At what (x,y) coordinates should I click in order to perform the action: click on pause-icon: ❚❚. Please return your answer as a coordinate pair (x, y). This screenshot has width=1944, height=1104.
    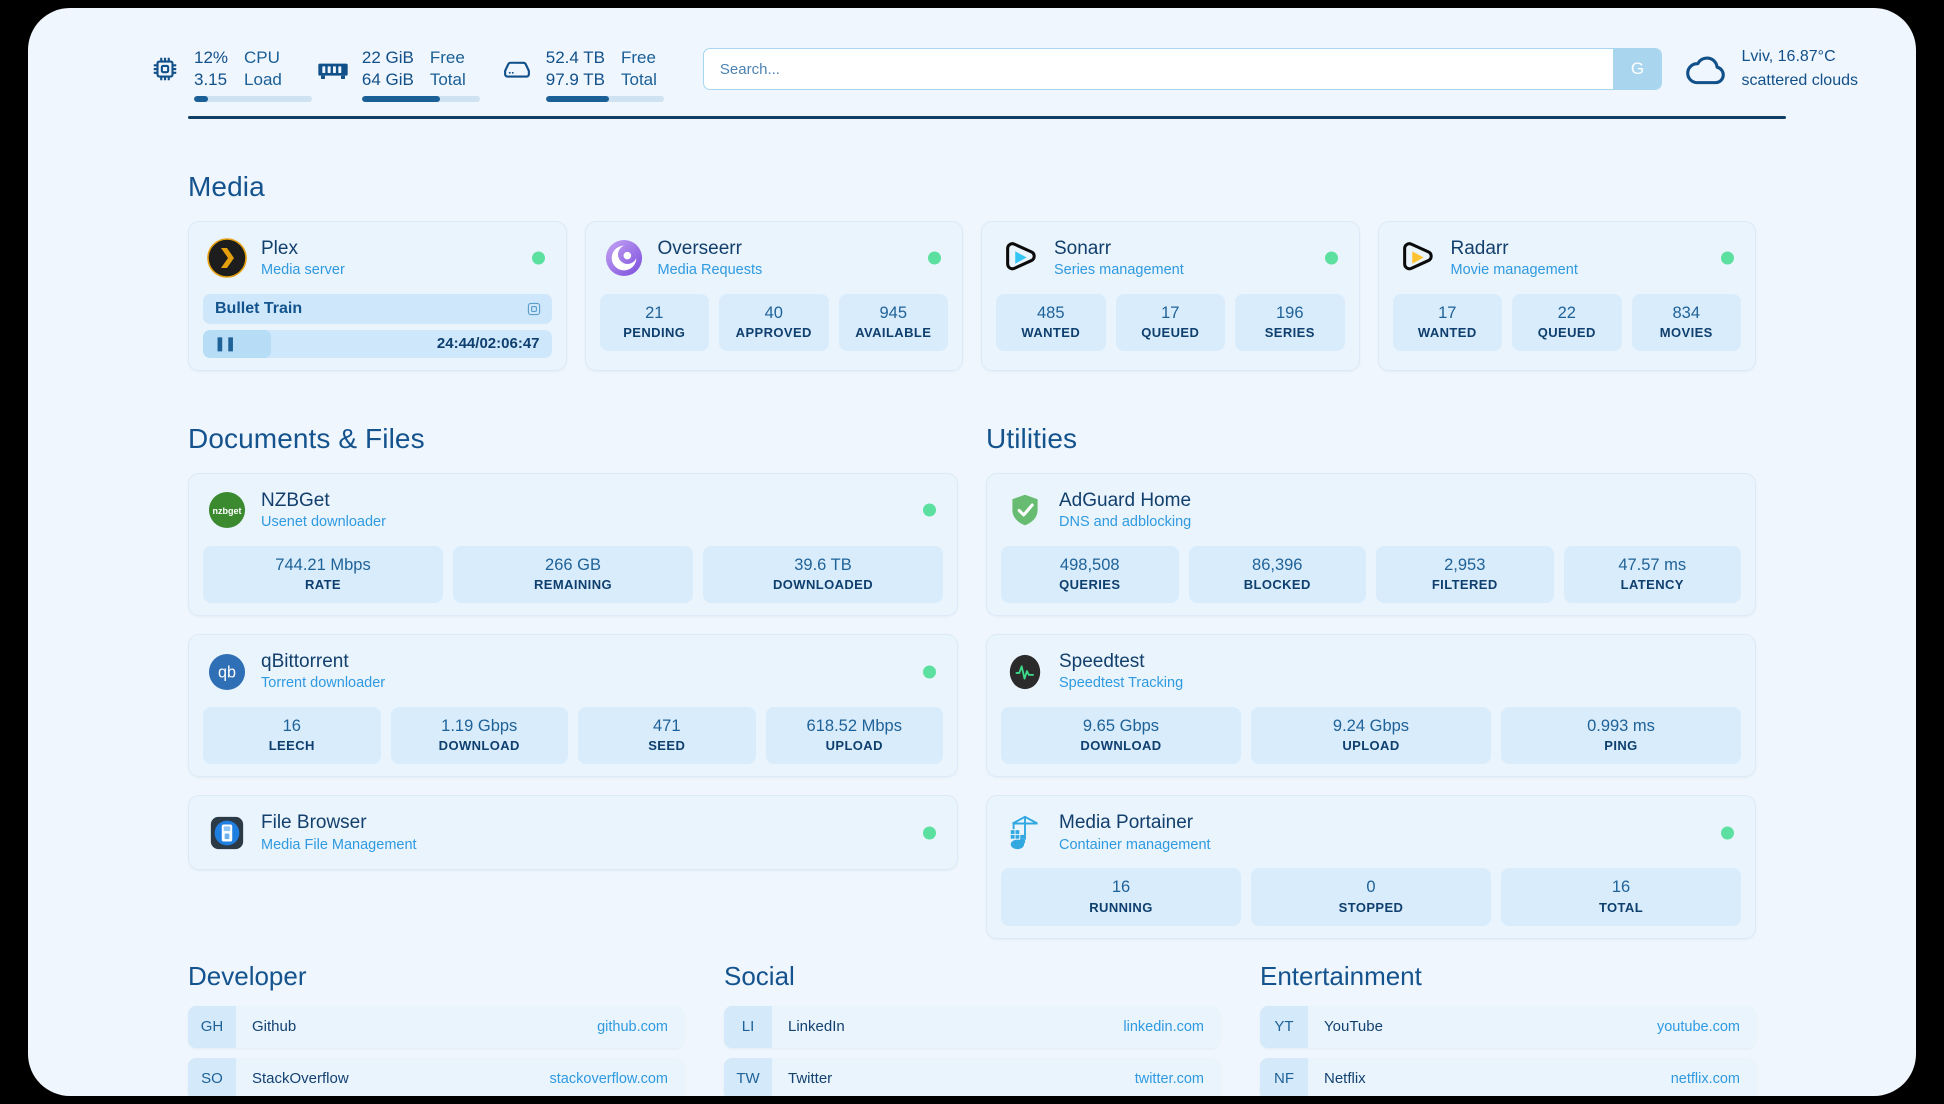
    Looking at the image, I should click on (225, 343).